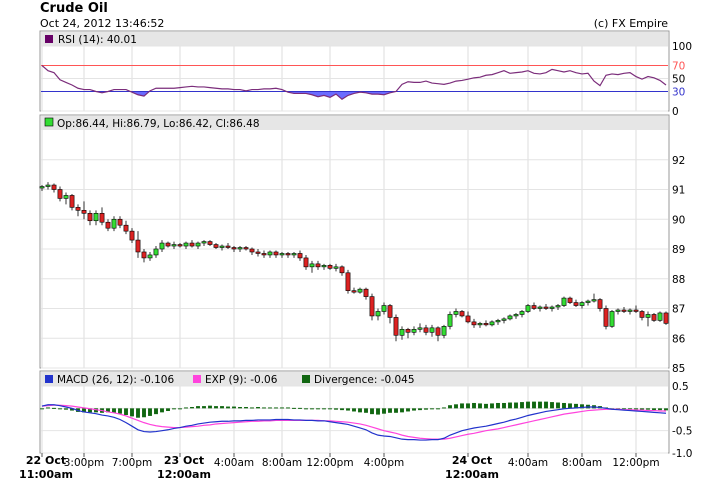 This screenshot has height=487, width=710. What do you see at coordinates (74, 8) in the screenshot?
I see `instrument-title: Crude Oil` at bounding box center [74, 8].